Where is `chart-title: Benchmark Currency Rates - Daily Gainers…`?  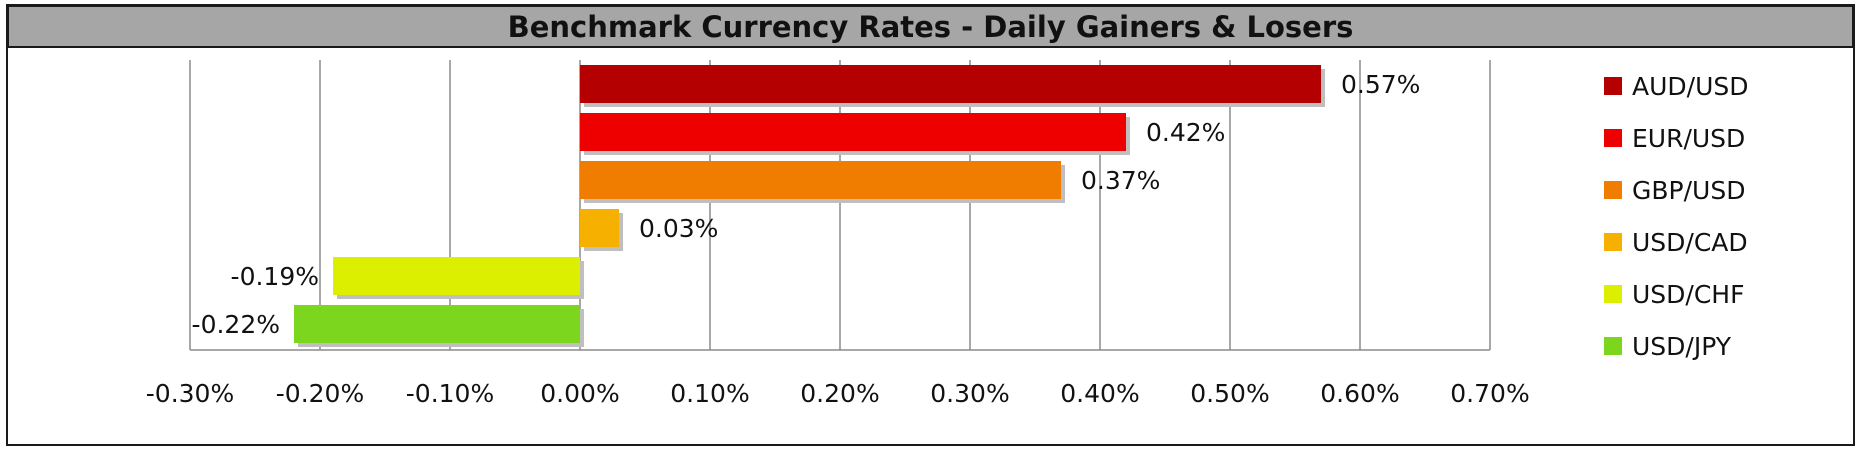
chart-title: Benchmark Currency Rates - Daily Gainers… is located at coordinates (930, 26).